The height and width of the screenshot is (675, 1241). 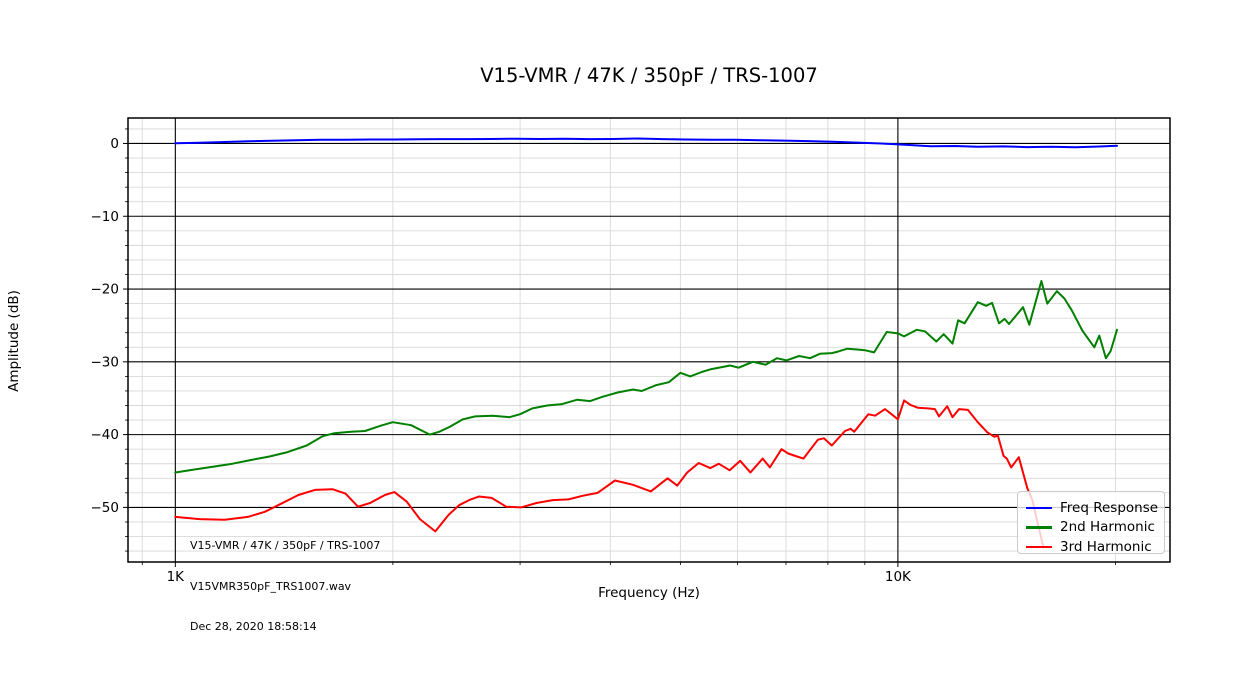 I want to click on legend-item-3rd-harmonic: 3rd Harmonic, so click(x=1091, y=547).